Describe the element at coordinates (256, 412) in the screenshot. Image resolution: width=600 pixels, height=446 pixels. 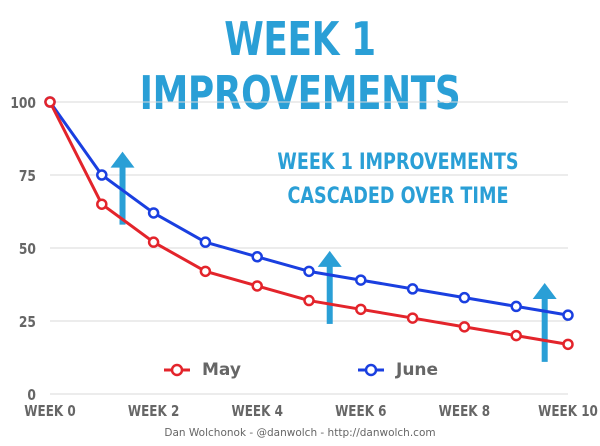
I see `x-tick-label: WEEK 4` at that location.